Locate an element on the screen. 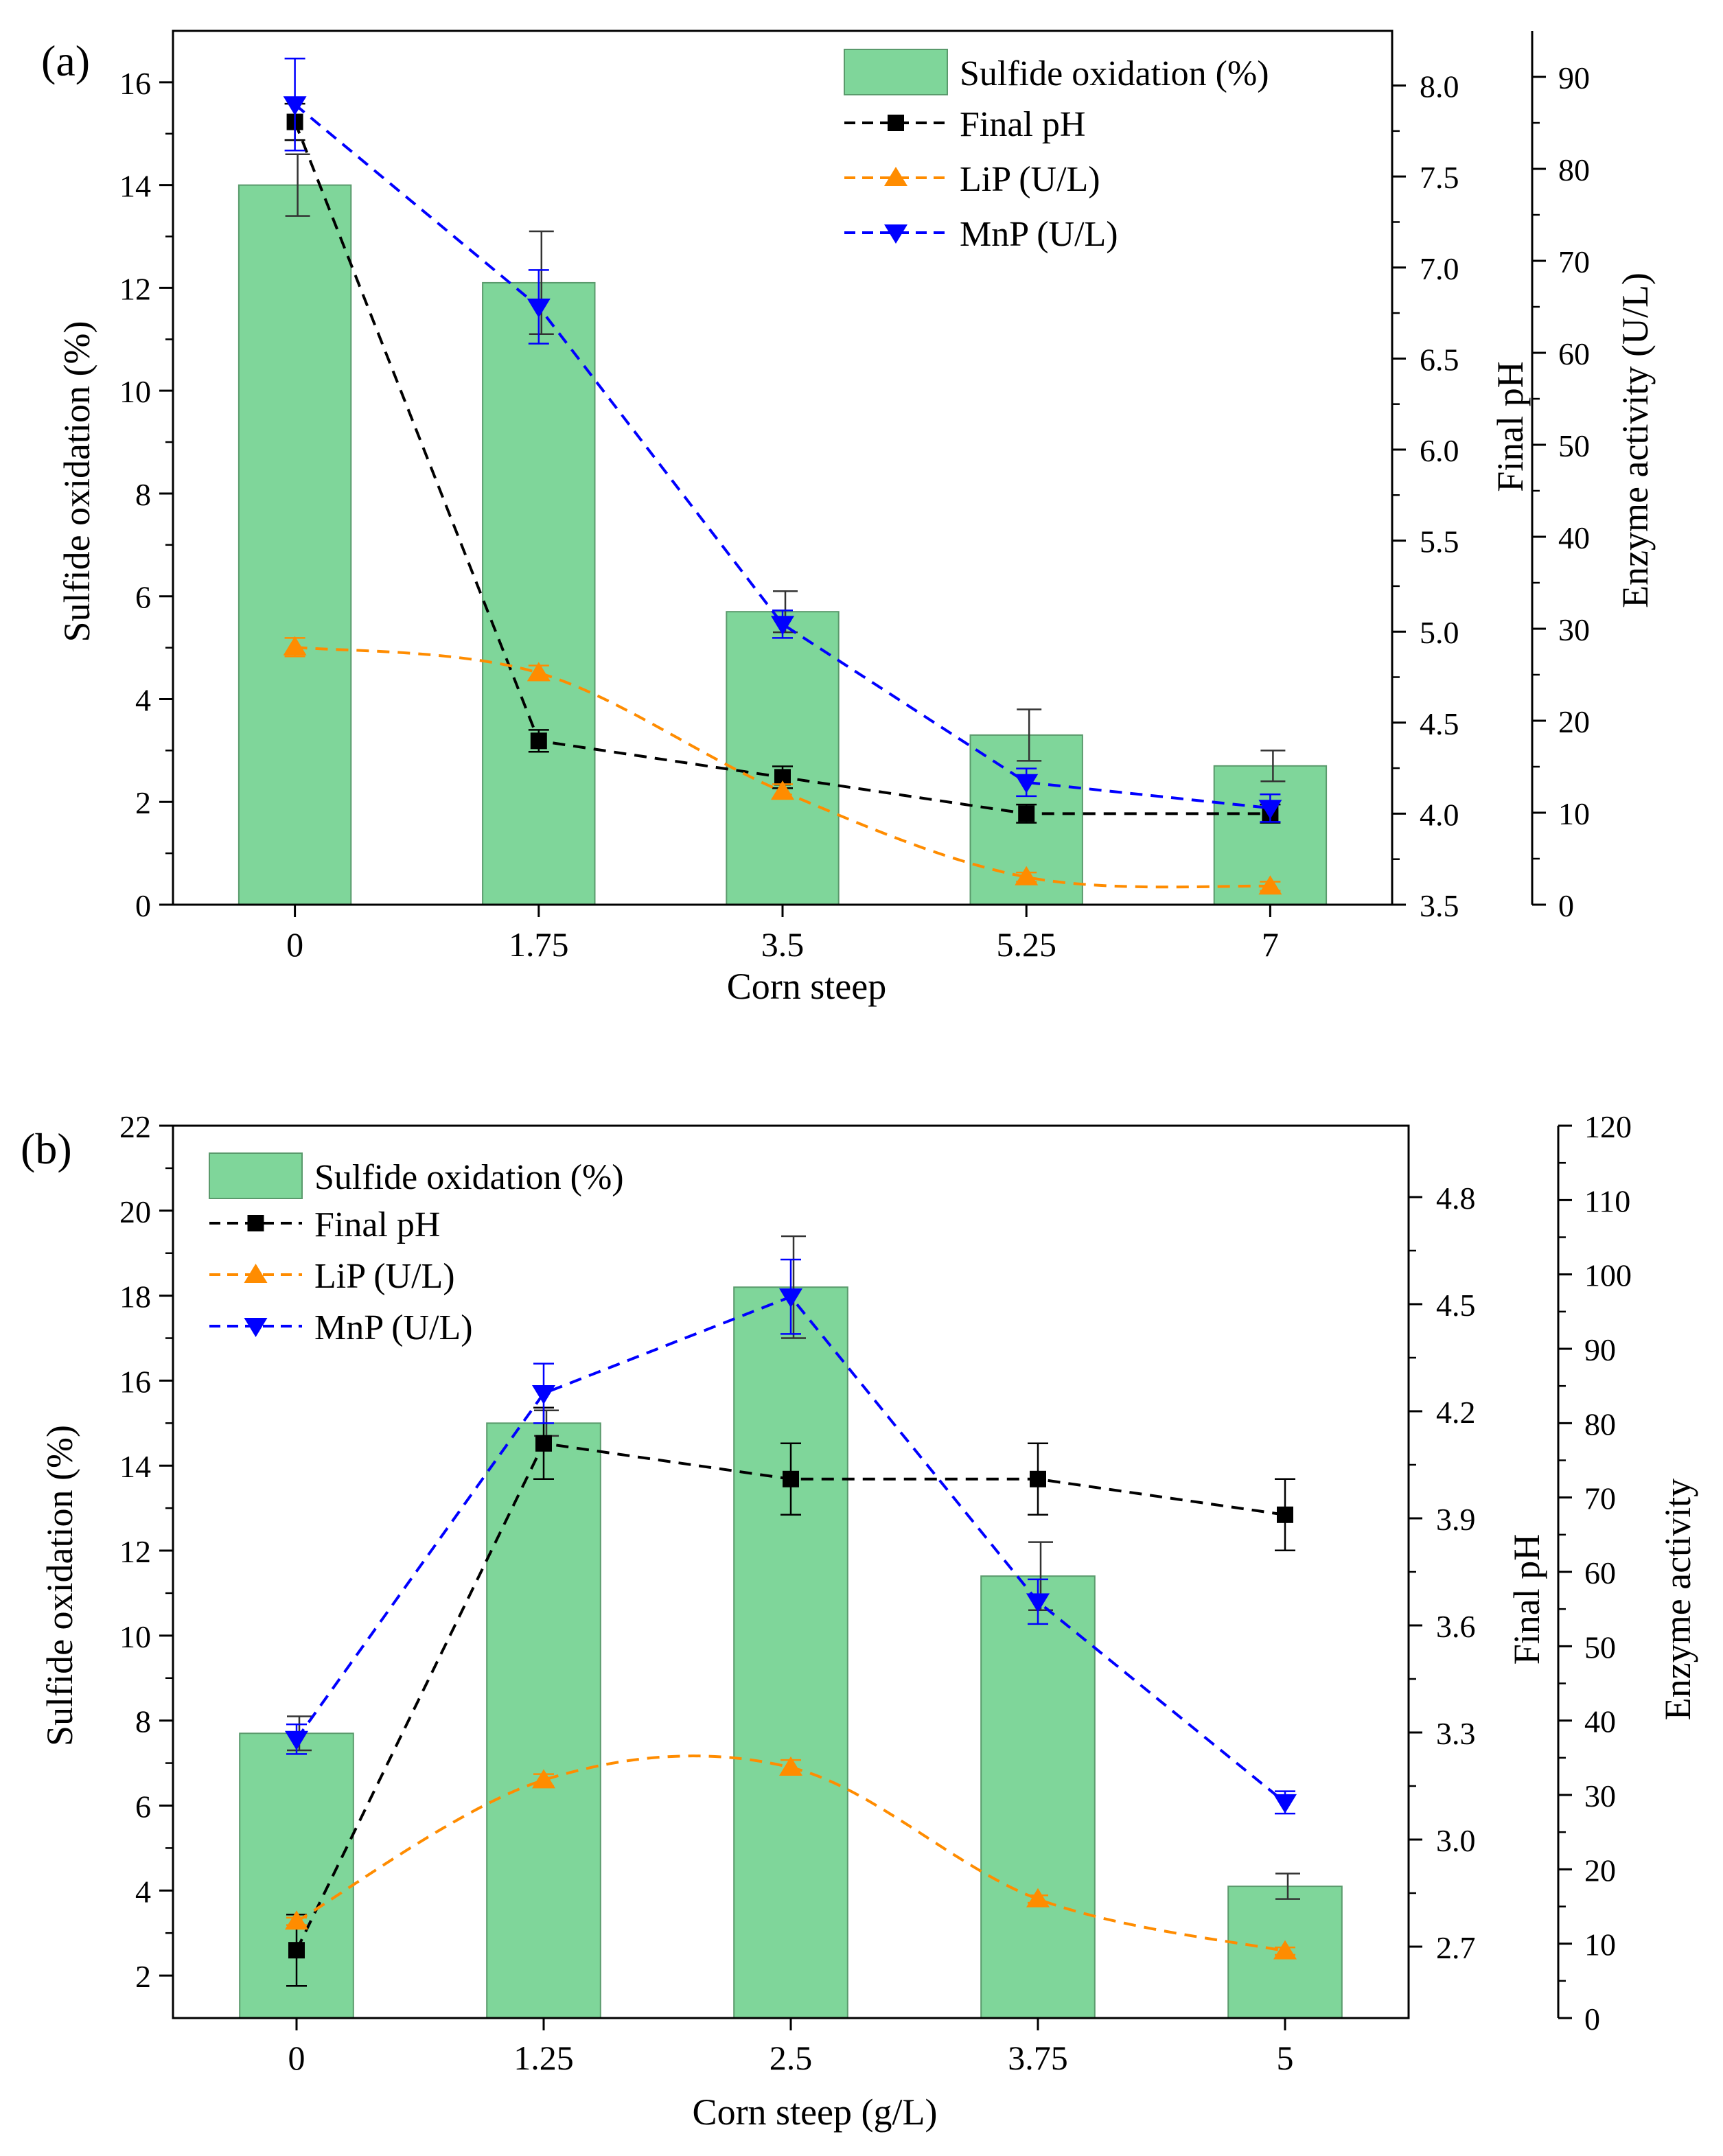 Image resolution: width=1723 pixels, height=2156 pixels. left-tick-label-6: 14 is located at coordinates (135, 1466).